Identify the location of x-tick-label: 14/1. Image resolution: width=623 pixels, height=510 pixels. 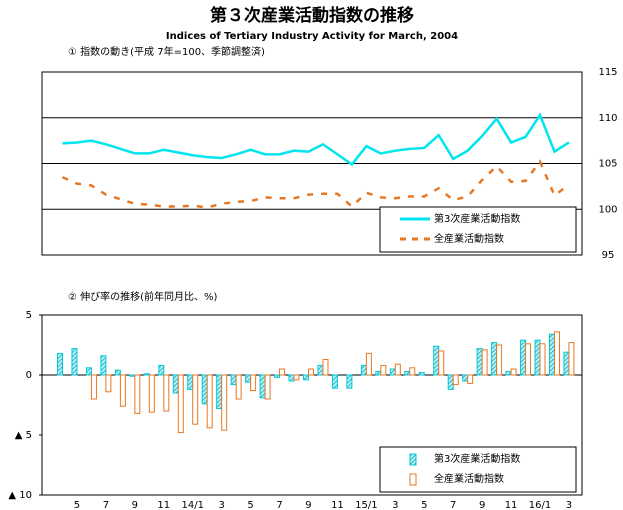
(192, 505).